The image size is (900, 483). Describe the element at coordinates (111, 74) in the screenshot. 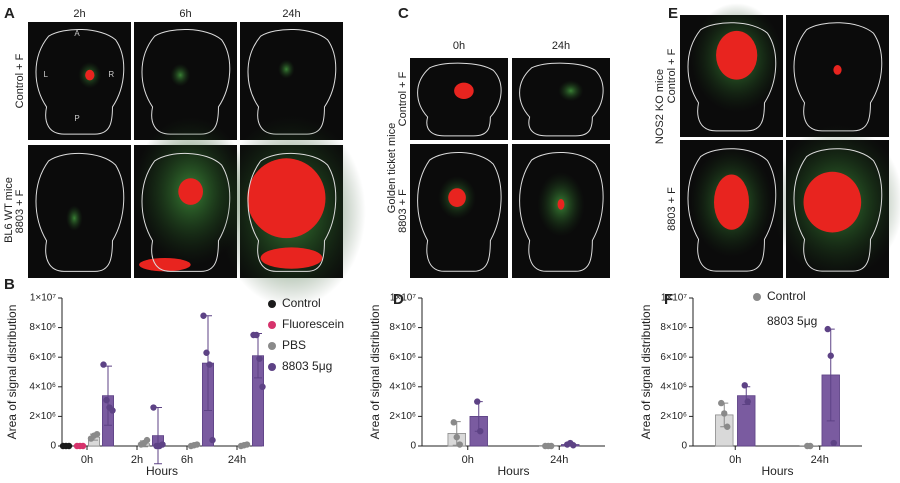

I see `orientation-label: R` at that location.